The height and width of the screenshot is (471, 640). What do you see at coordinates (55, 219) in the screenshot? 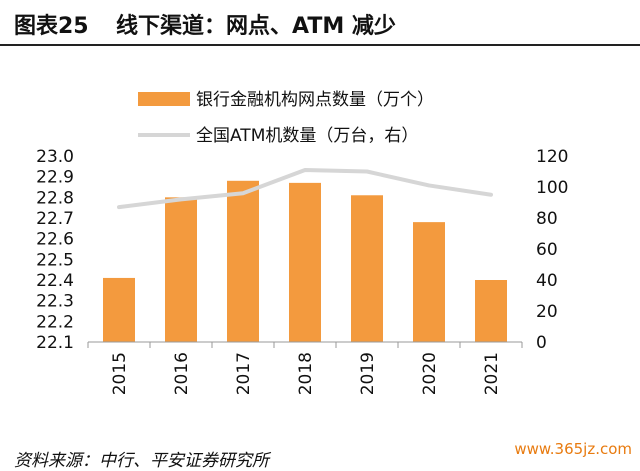
I see `y-left-tick-label: 22.7` at bounding box center [55, 219].